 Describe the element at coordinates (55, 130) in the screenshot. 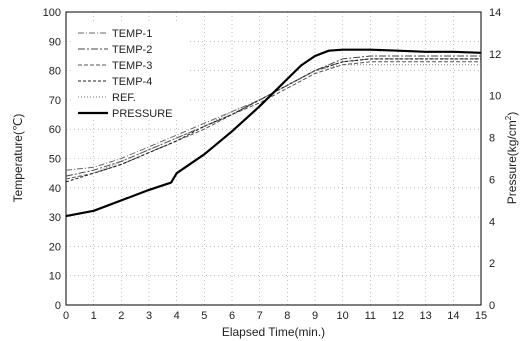

I see `y-tick-label: 60` at that location.